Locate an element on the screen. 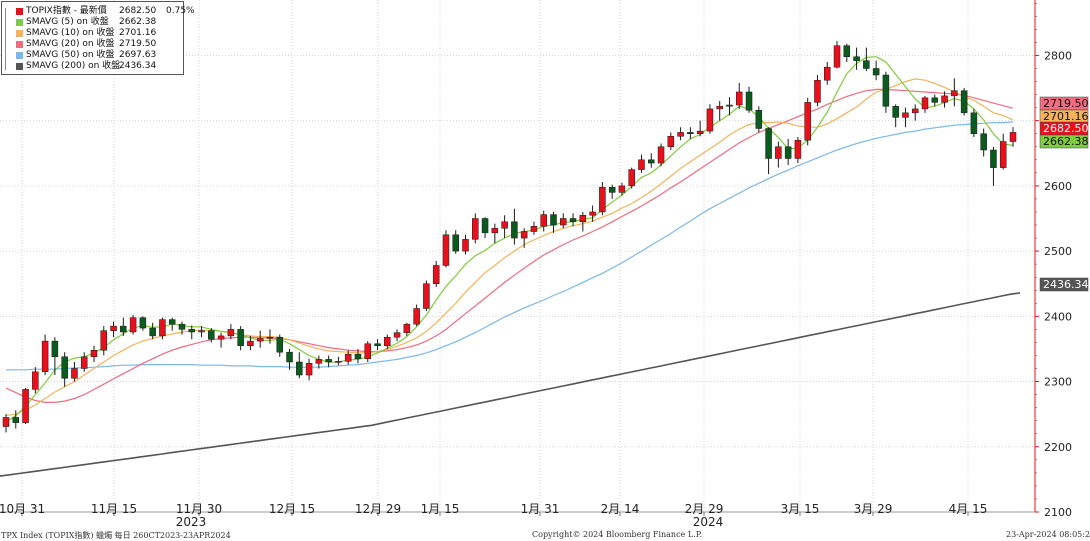 This screenshot has width=1090, height=541. last-value-tag is located at coordinates (1064, 141).